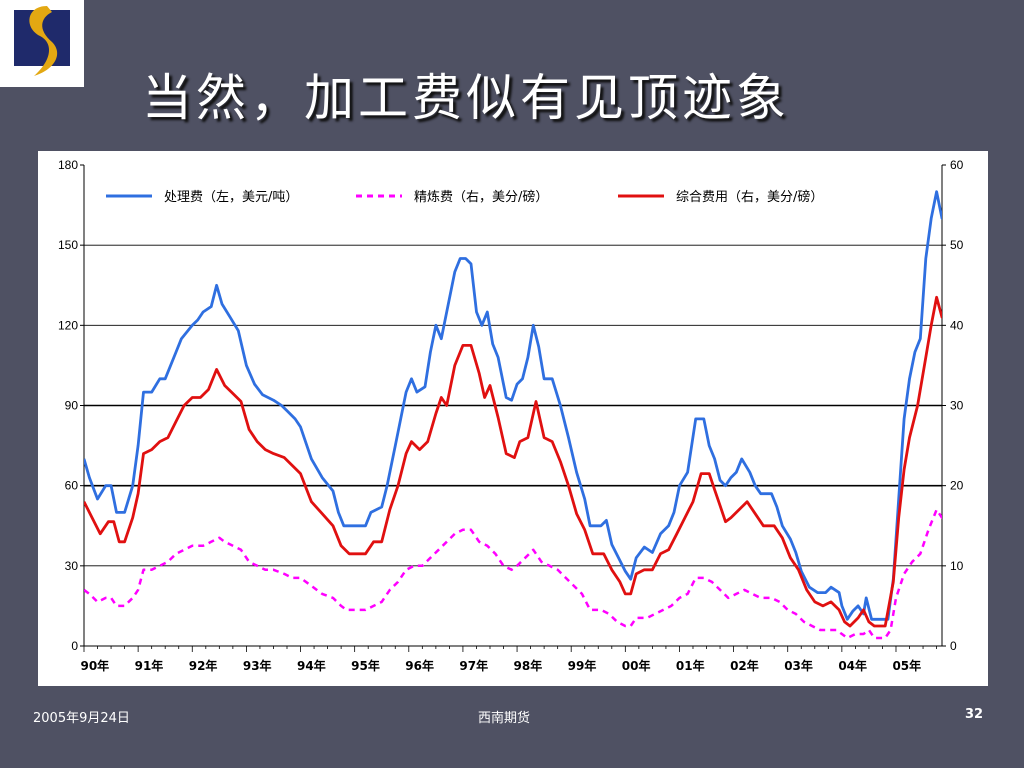 The image size is (1024, 768). I want to click on x-axis-tick-label: 95年, so click(365, 665).